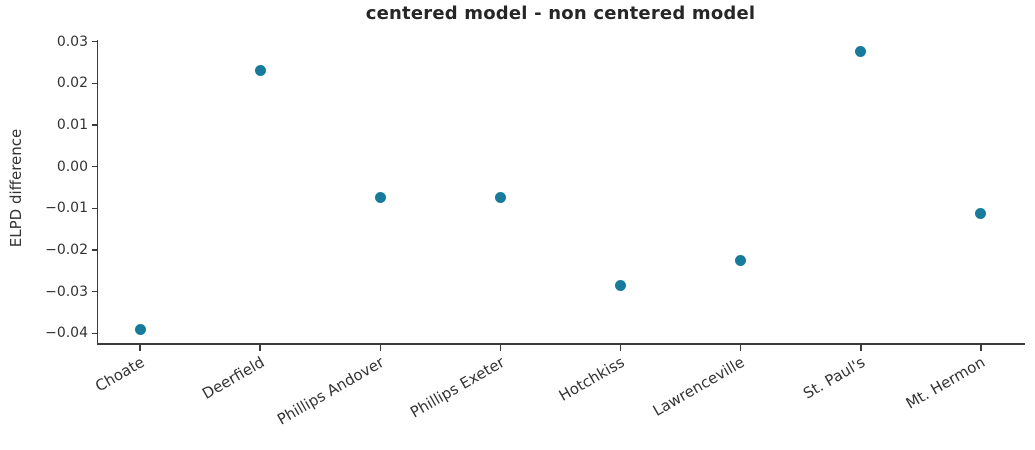  Describe the element at coordinates (66, 208) in the screenshot. I see `y-tick-label: −0.01` at that location.